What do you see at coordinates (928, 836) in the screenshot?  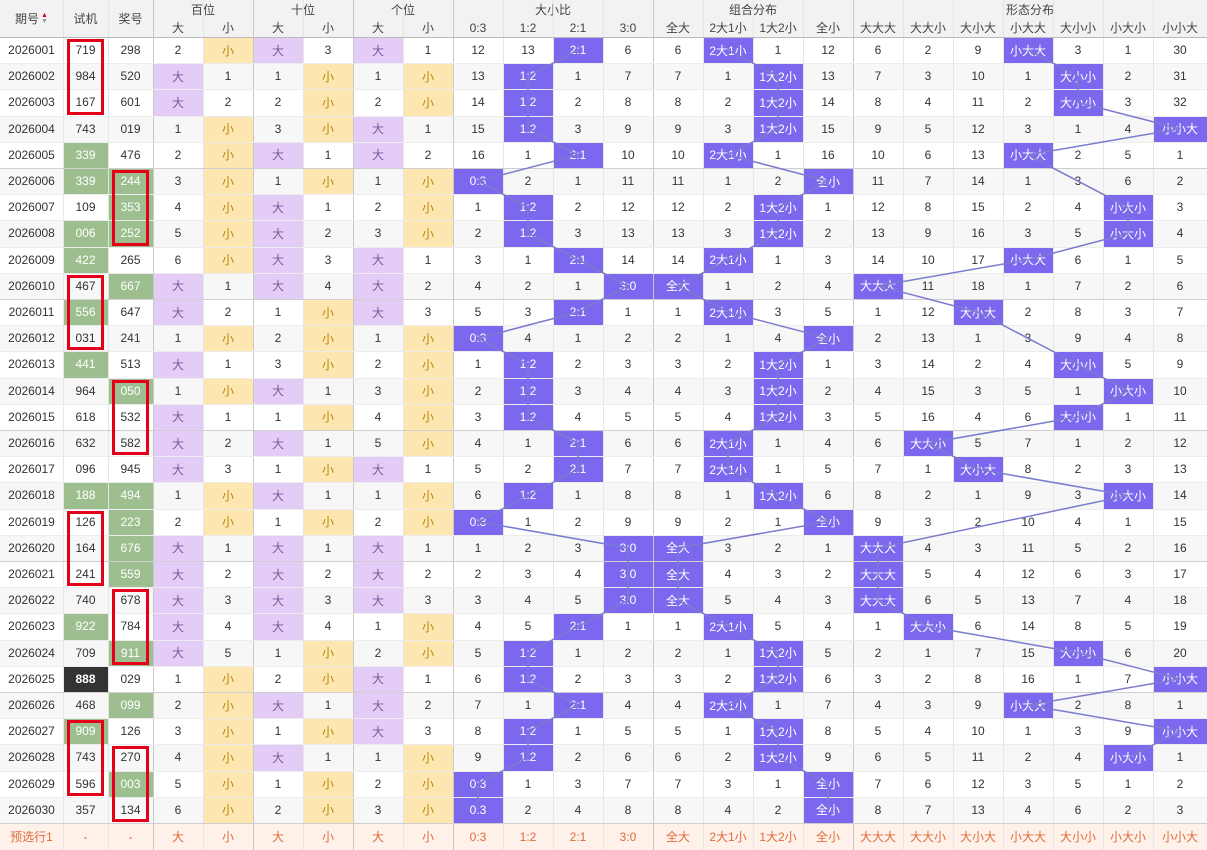 I see `preselect-option: 大大小` at bounding box center [928, 836].